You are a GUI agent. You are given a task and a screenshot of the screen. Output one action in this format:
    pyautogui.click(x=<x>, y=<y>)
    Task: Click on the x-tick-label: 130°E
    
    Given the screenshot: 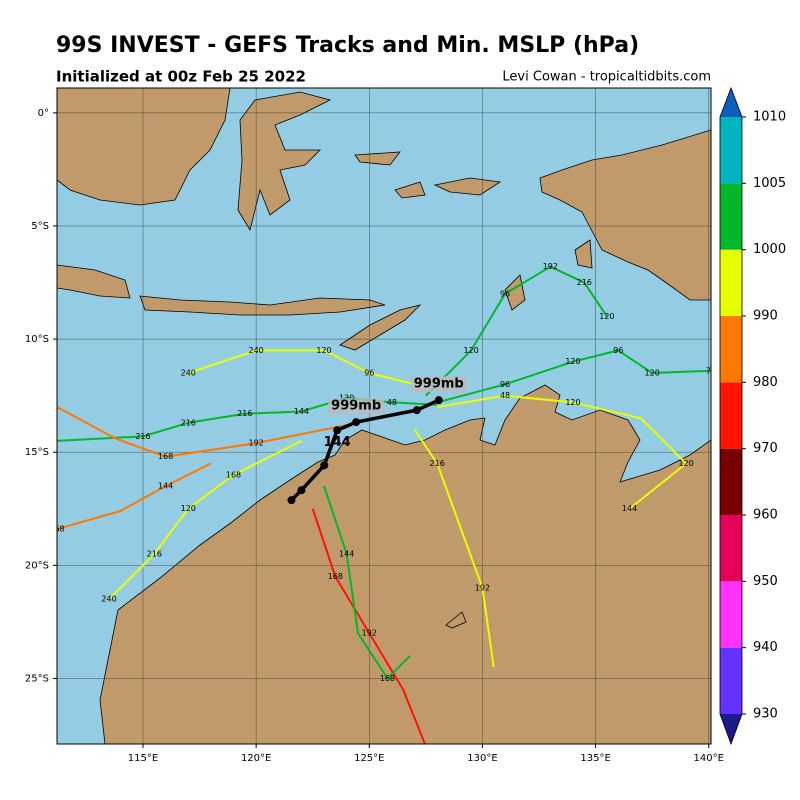 What is the action you would take?
    pyautogui.click(x=482, y=758)
    